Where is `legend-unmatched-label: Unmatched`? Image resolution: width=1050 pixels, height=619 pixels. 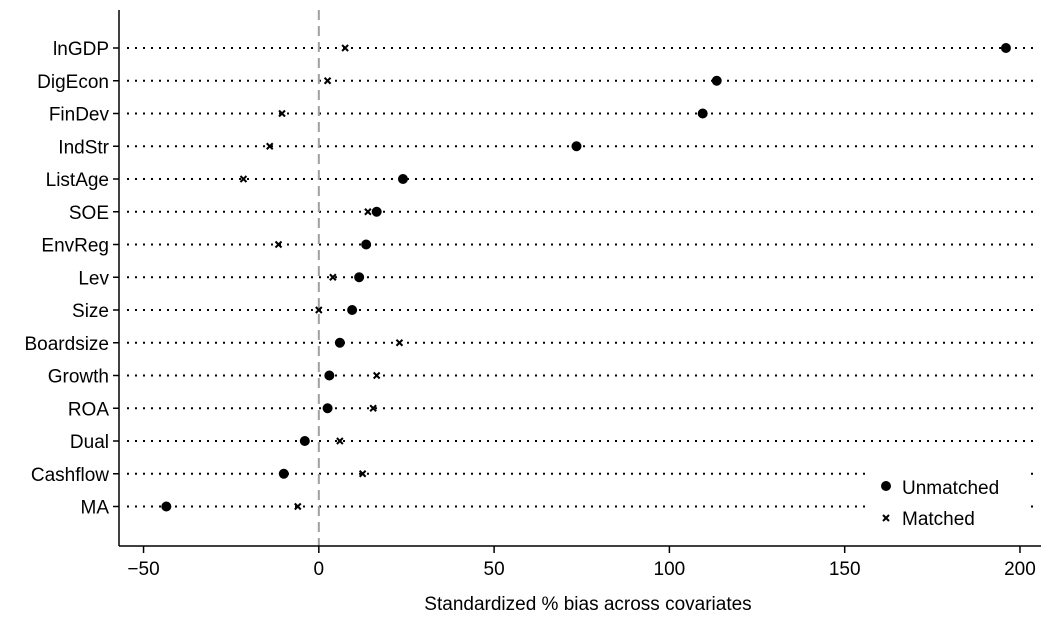 legend-unmatched-label: Unmatched is located at coordinates (950, 488).